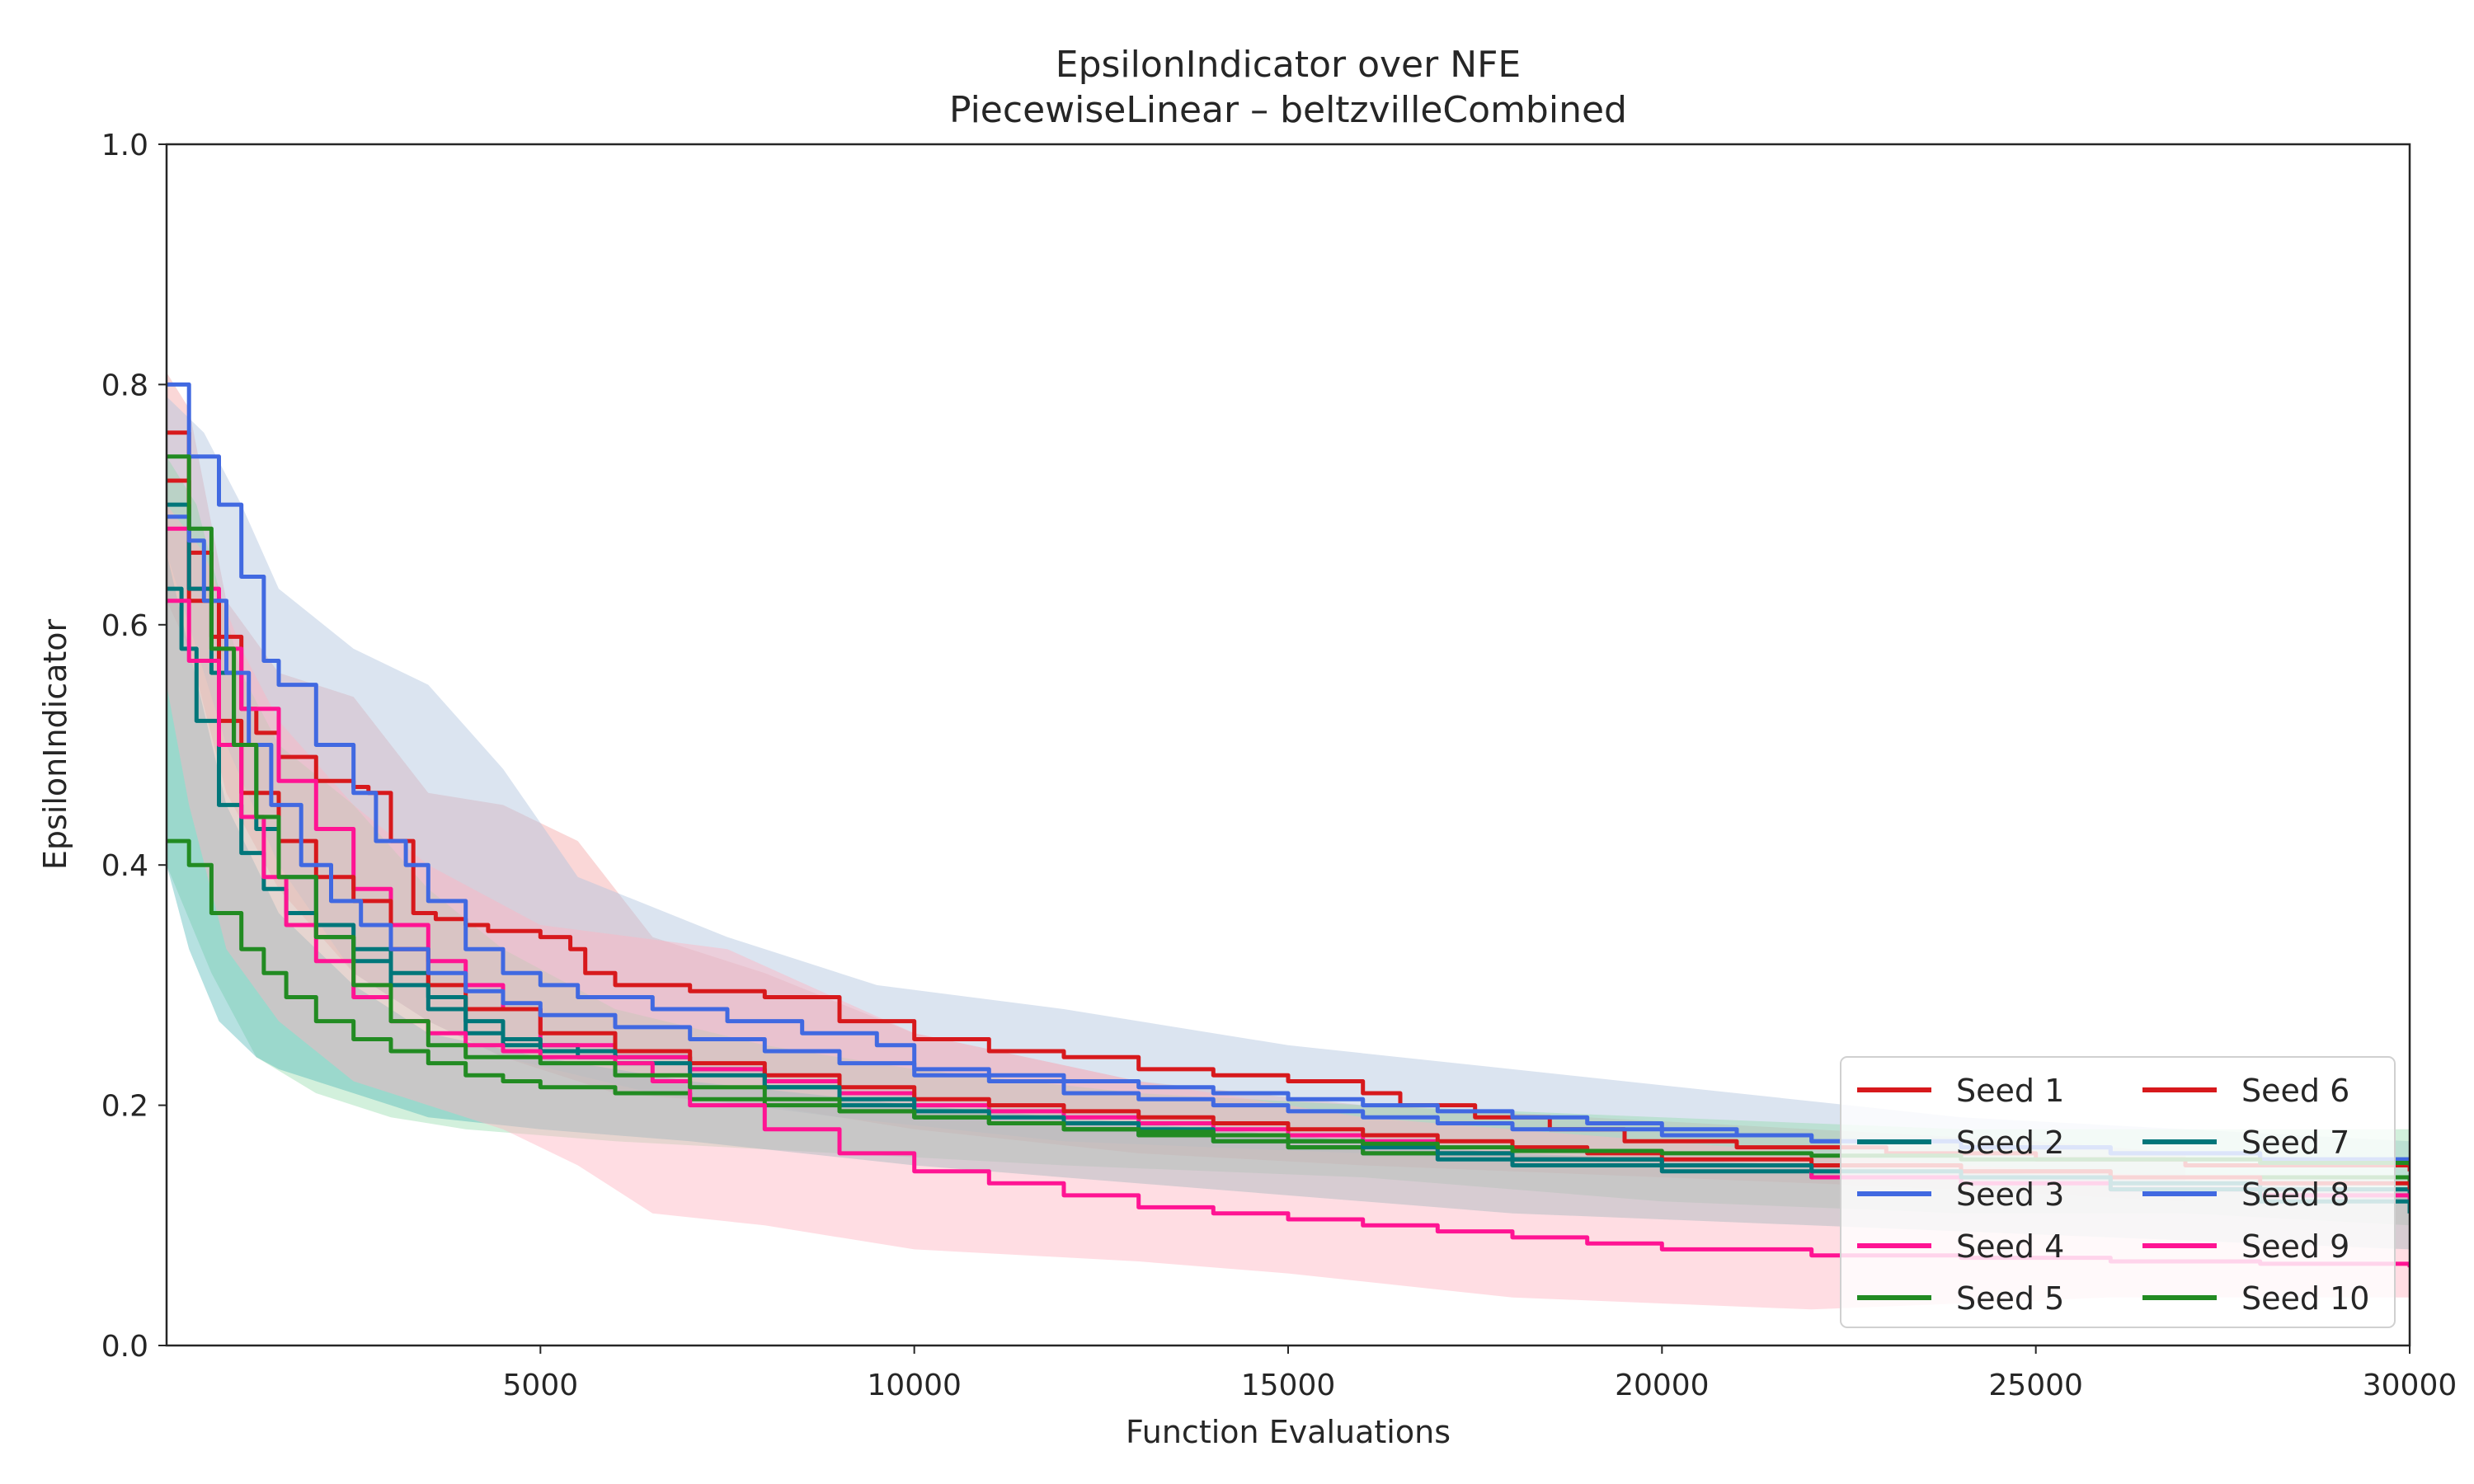 The height and width of the screenshot is (1484, 2474). What do you see at coordinates (1480, 1373) in the screenshot?
I see `x-axis-ticks: 5000 10000 15000 20000 25000 30000` at bounding box center [1480, 1373].